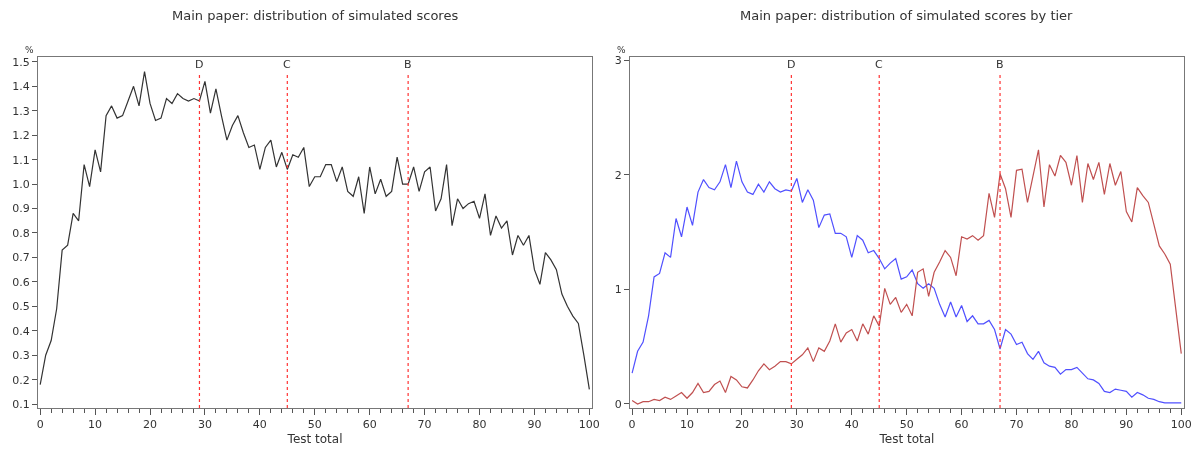 The image size is (1204, 457). Describe the element at coordinates (21, 136) in the screenshot. I see `y-tick-label: 1.2` at that location.